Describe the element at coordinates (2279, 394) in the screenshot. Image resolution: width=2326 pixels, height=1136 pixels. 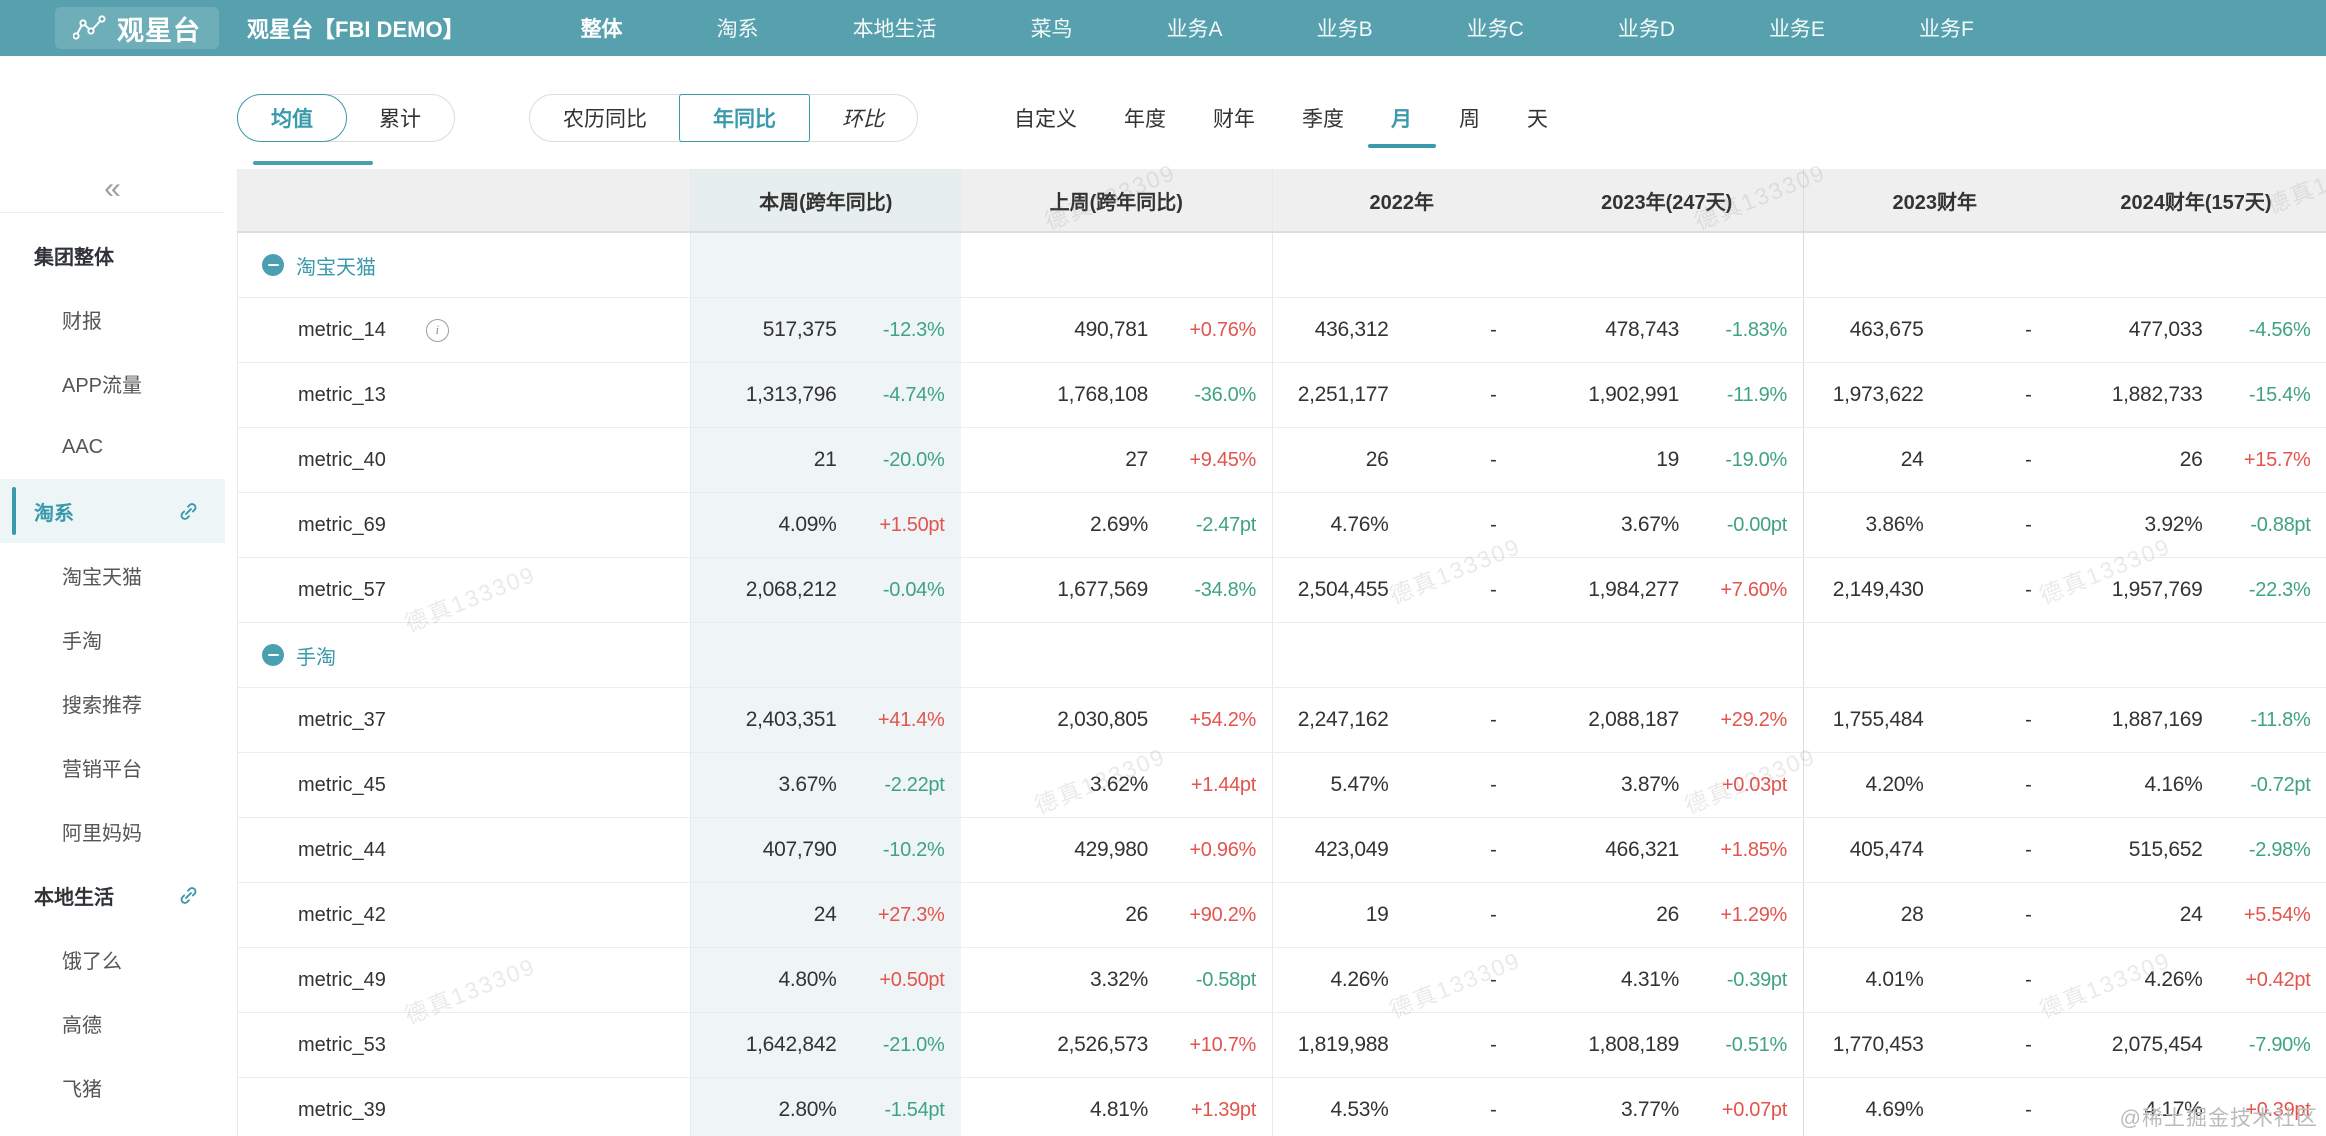
I see `cell-delta: -15.4%` at that location.